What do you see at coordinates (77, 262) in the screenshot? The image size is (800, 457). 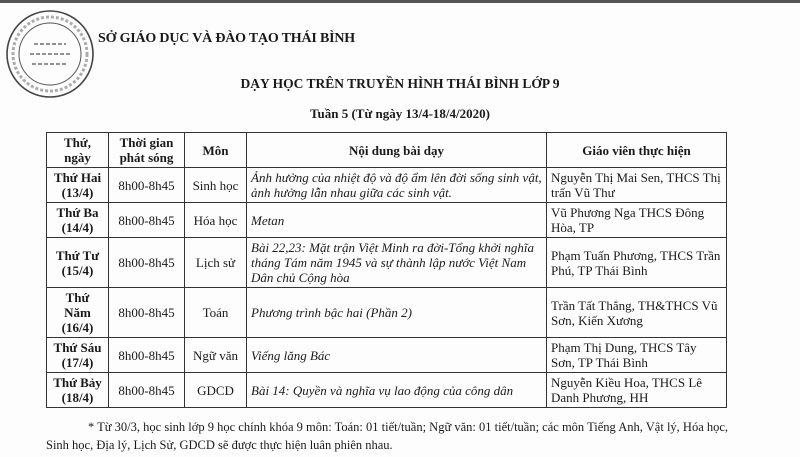 I see `day-cell: Thứ Tư (15/4)` at bounding box center [77, 262].